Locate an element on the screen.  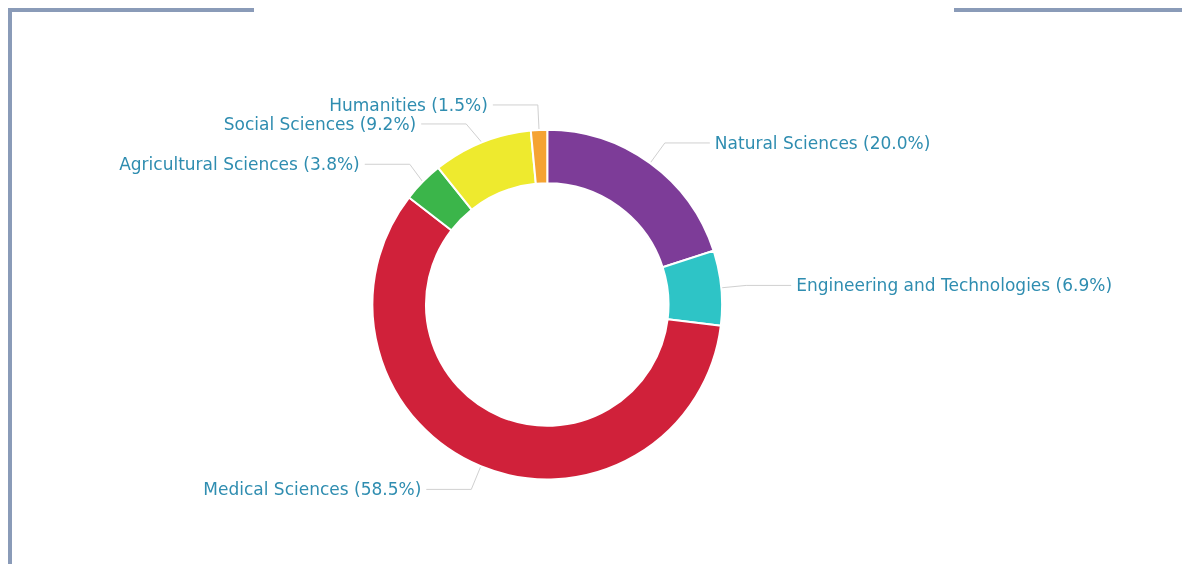
slice-label: Humanities (1.5%) is located at coordinates (408, 104).